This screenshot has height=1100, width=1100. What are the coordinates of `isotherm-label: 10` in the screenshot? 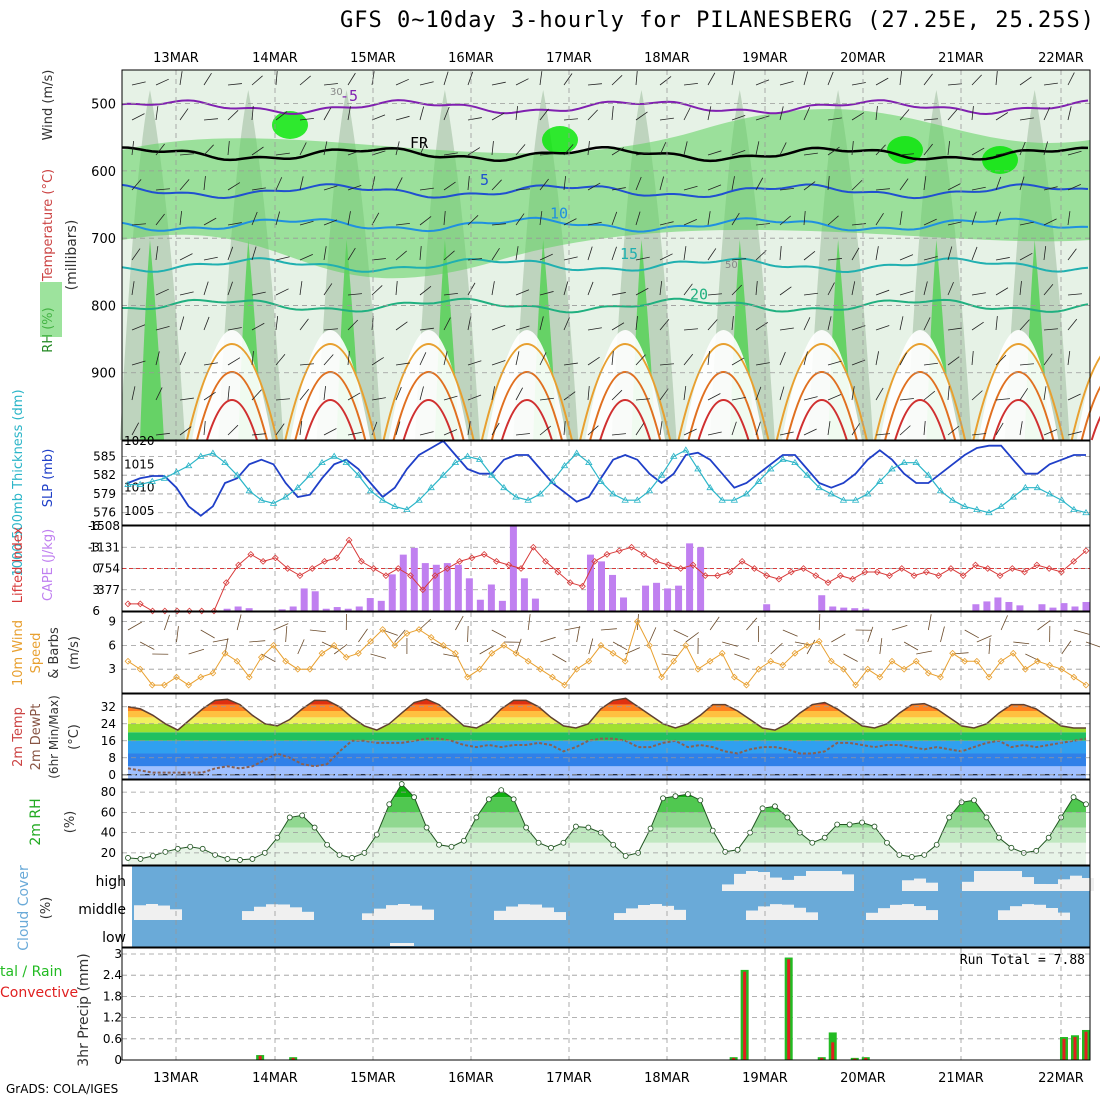 It's located at (559, 214).